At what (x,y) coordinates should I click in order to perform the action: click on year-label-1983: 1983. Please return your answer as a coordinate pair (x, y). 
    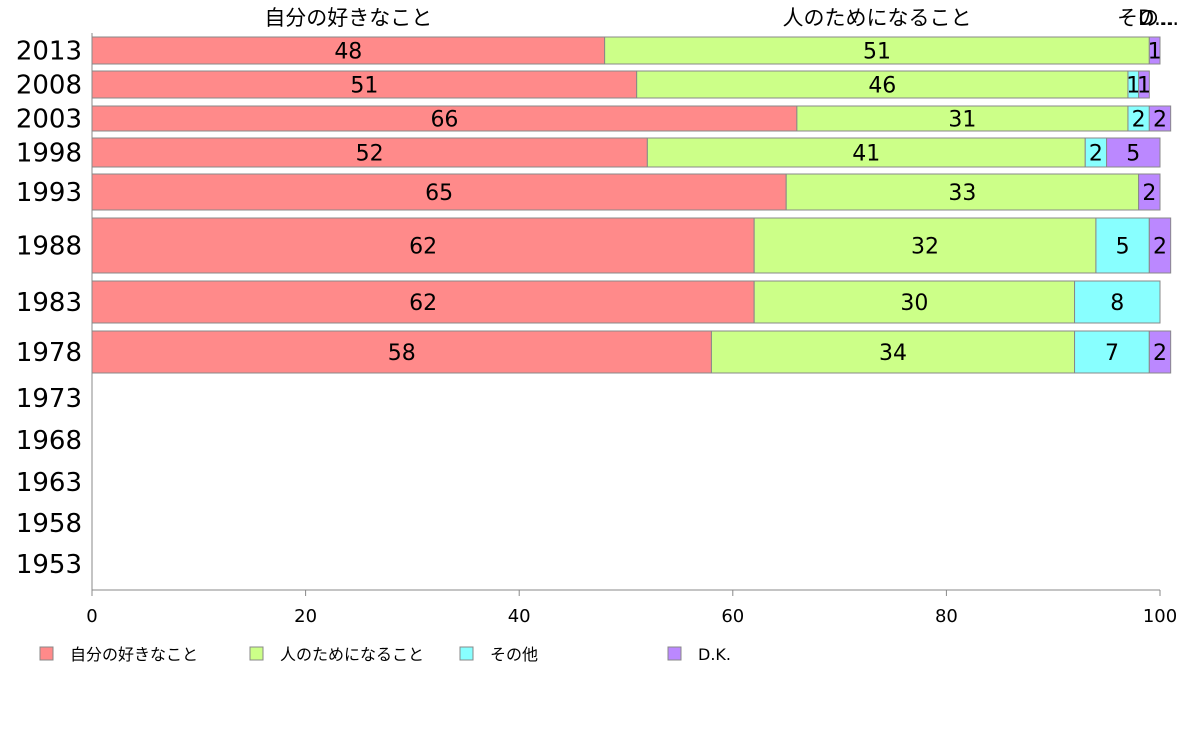
    Looking at the image, I should click on (49, 303).